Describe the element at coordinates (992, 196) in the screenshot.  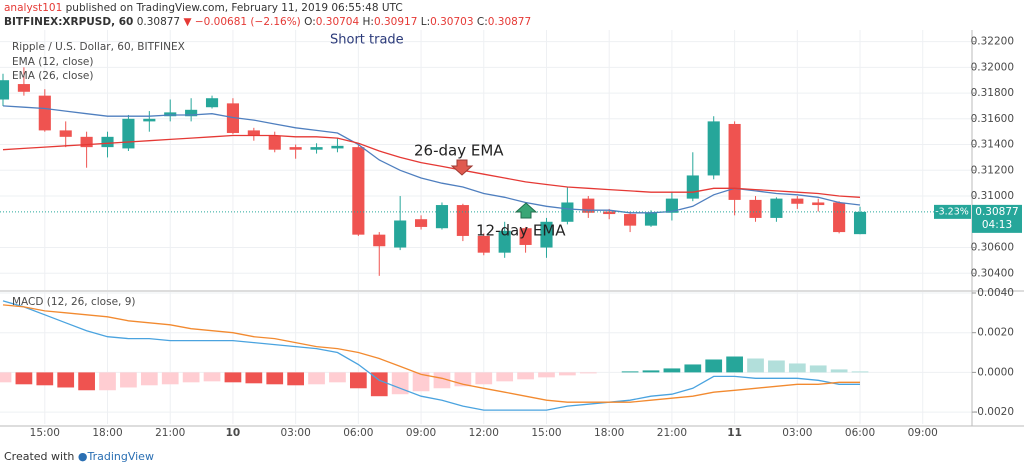
I see `y-tick-label: 0.31000` at that location.